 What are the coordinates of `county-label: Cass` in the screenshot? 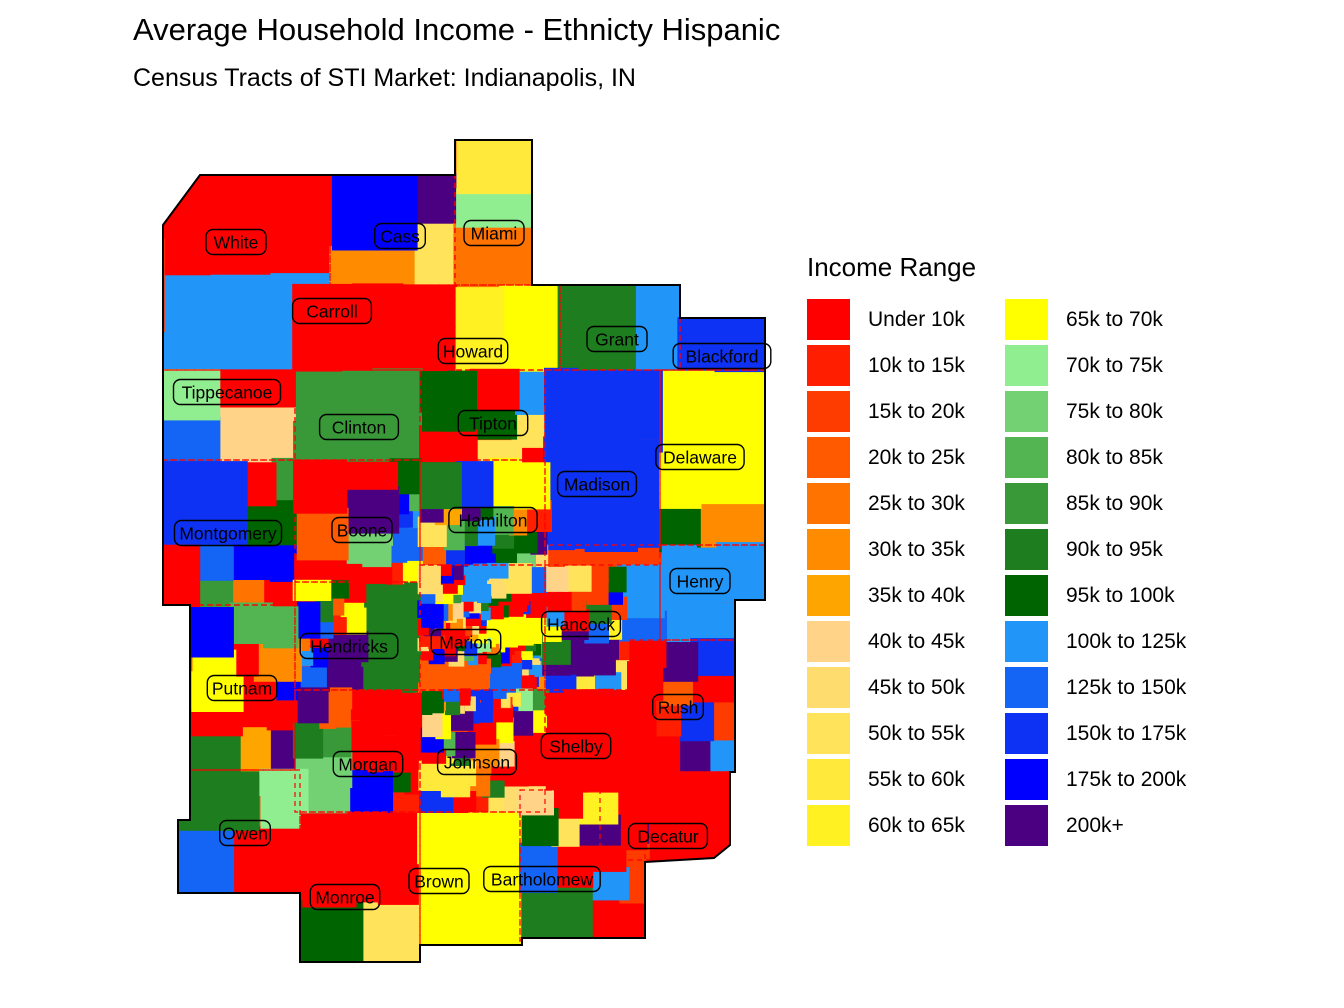 It's located at (400, 236).